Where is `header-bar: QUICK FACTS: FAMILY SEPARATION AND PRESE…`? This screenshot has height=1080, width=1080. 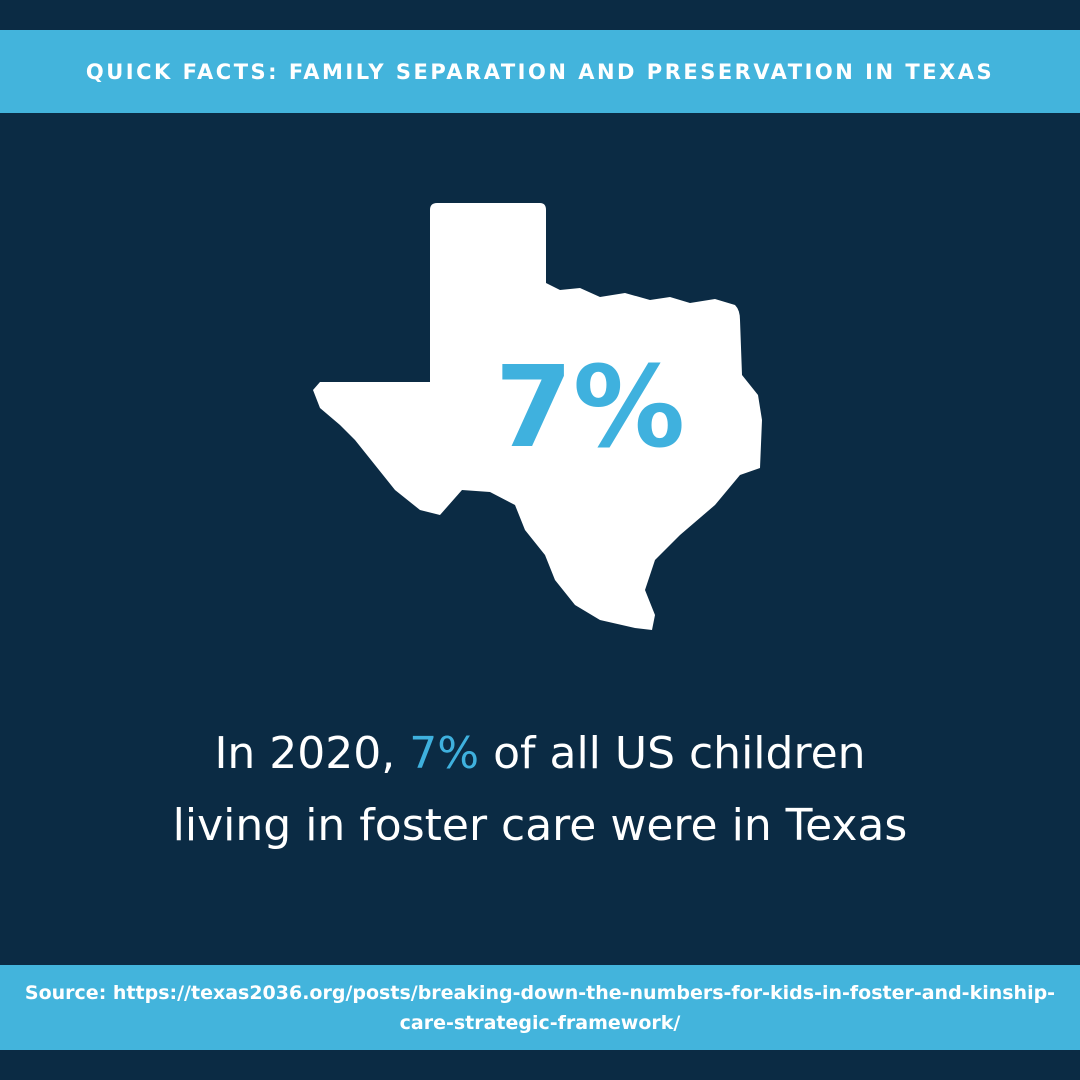 header-bar: QUICK FACTS: FAMILY SEPARATION AND PRESE… is located at coordinates (540, 71).